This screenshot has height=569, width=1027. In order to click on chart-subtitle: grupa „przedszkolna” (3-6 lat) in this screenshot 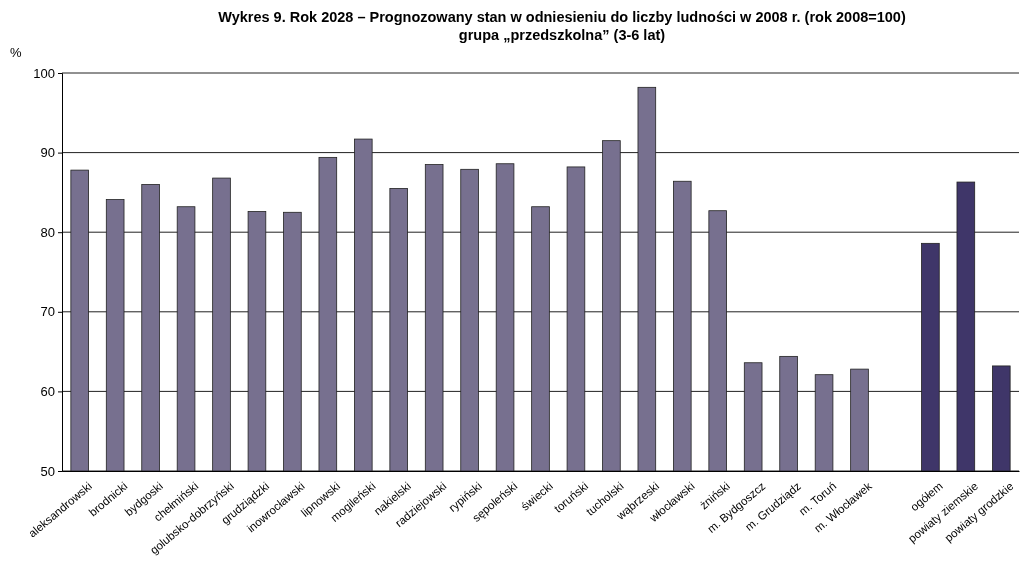, I will do `click(562, 35)`.